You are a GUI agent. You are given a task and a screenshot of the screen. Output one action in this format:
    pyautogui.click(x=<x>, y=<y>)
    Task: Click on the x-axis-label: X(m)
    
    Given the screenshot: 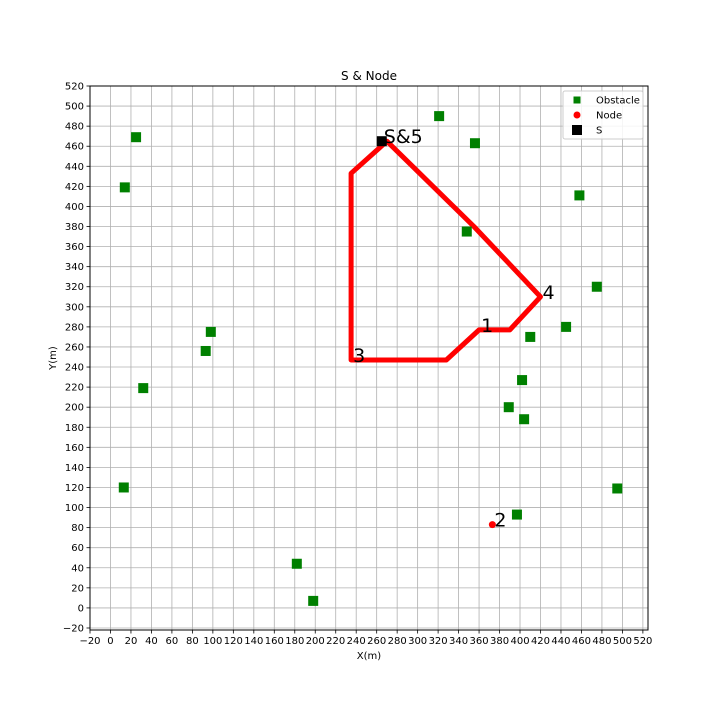 What is the action you would take?
    pyautogui.click(x=369, y=656)
    